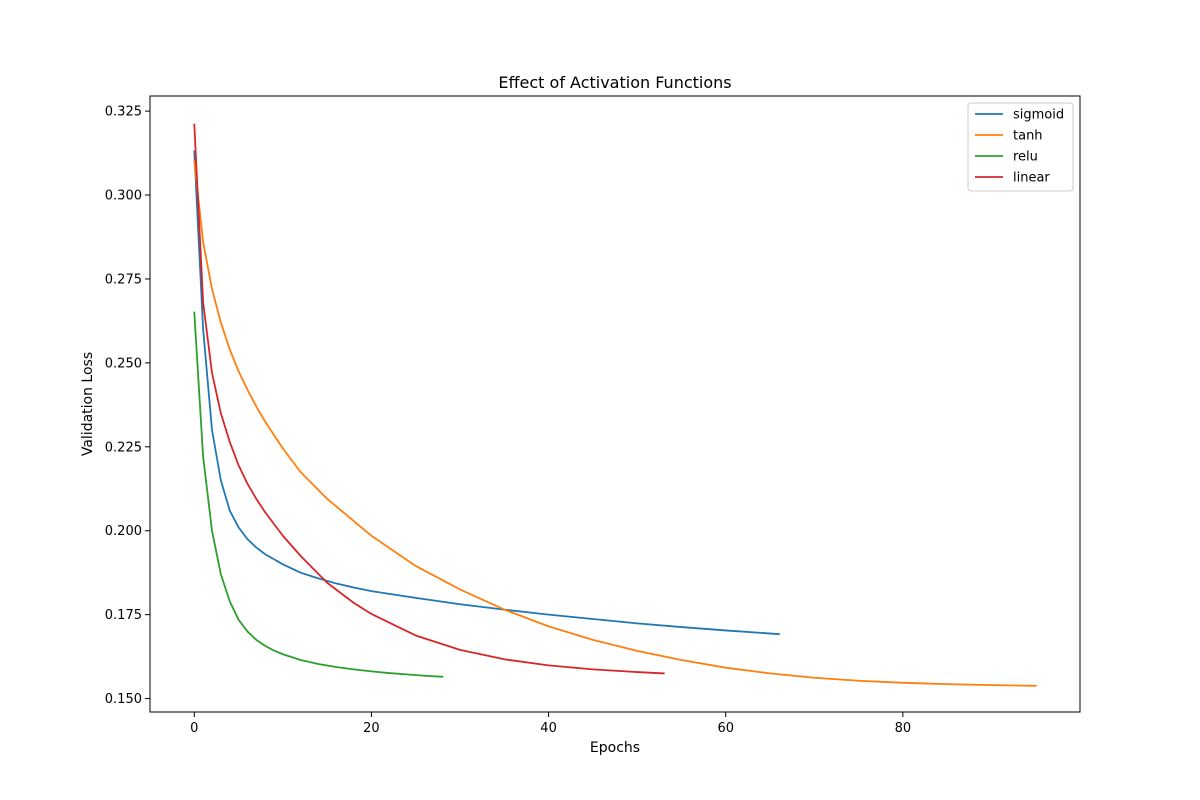  Describe the element at coordinates (615, 748) in the screenshot. I see `x-axis-label: Epochs` at that location.